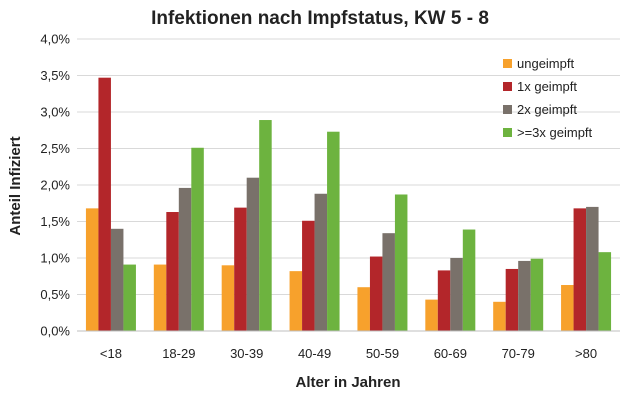 This screenshot has width=640, height=400. Describe the element at coordinates (401, 262) in the screenshot. I see `bar: >=3x geimpft 50-59: 1.87` at that location.